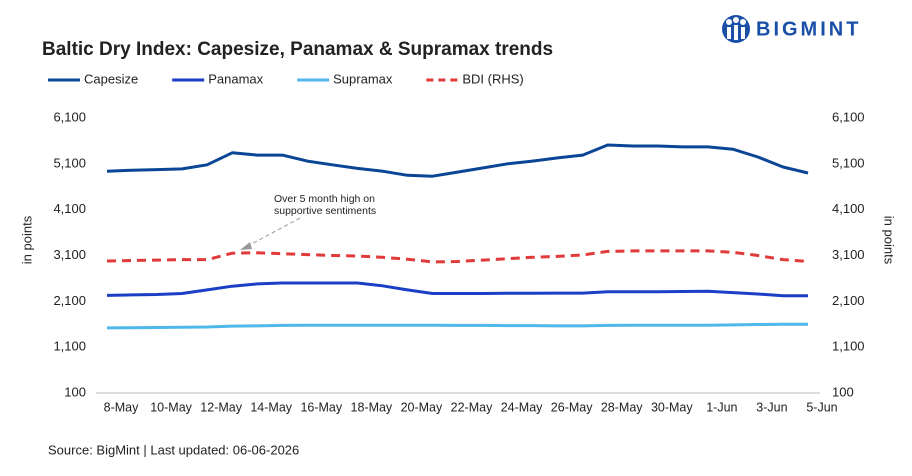  I want to click on x-tick-label: 30-May, so click(672, 407).